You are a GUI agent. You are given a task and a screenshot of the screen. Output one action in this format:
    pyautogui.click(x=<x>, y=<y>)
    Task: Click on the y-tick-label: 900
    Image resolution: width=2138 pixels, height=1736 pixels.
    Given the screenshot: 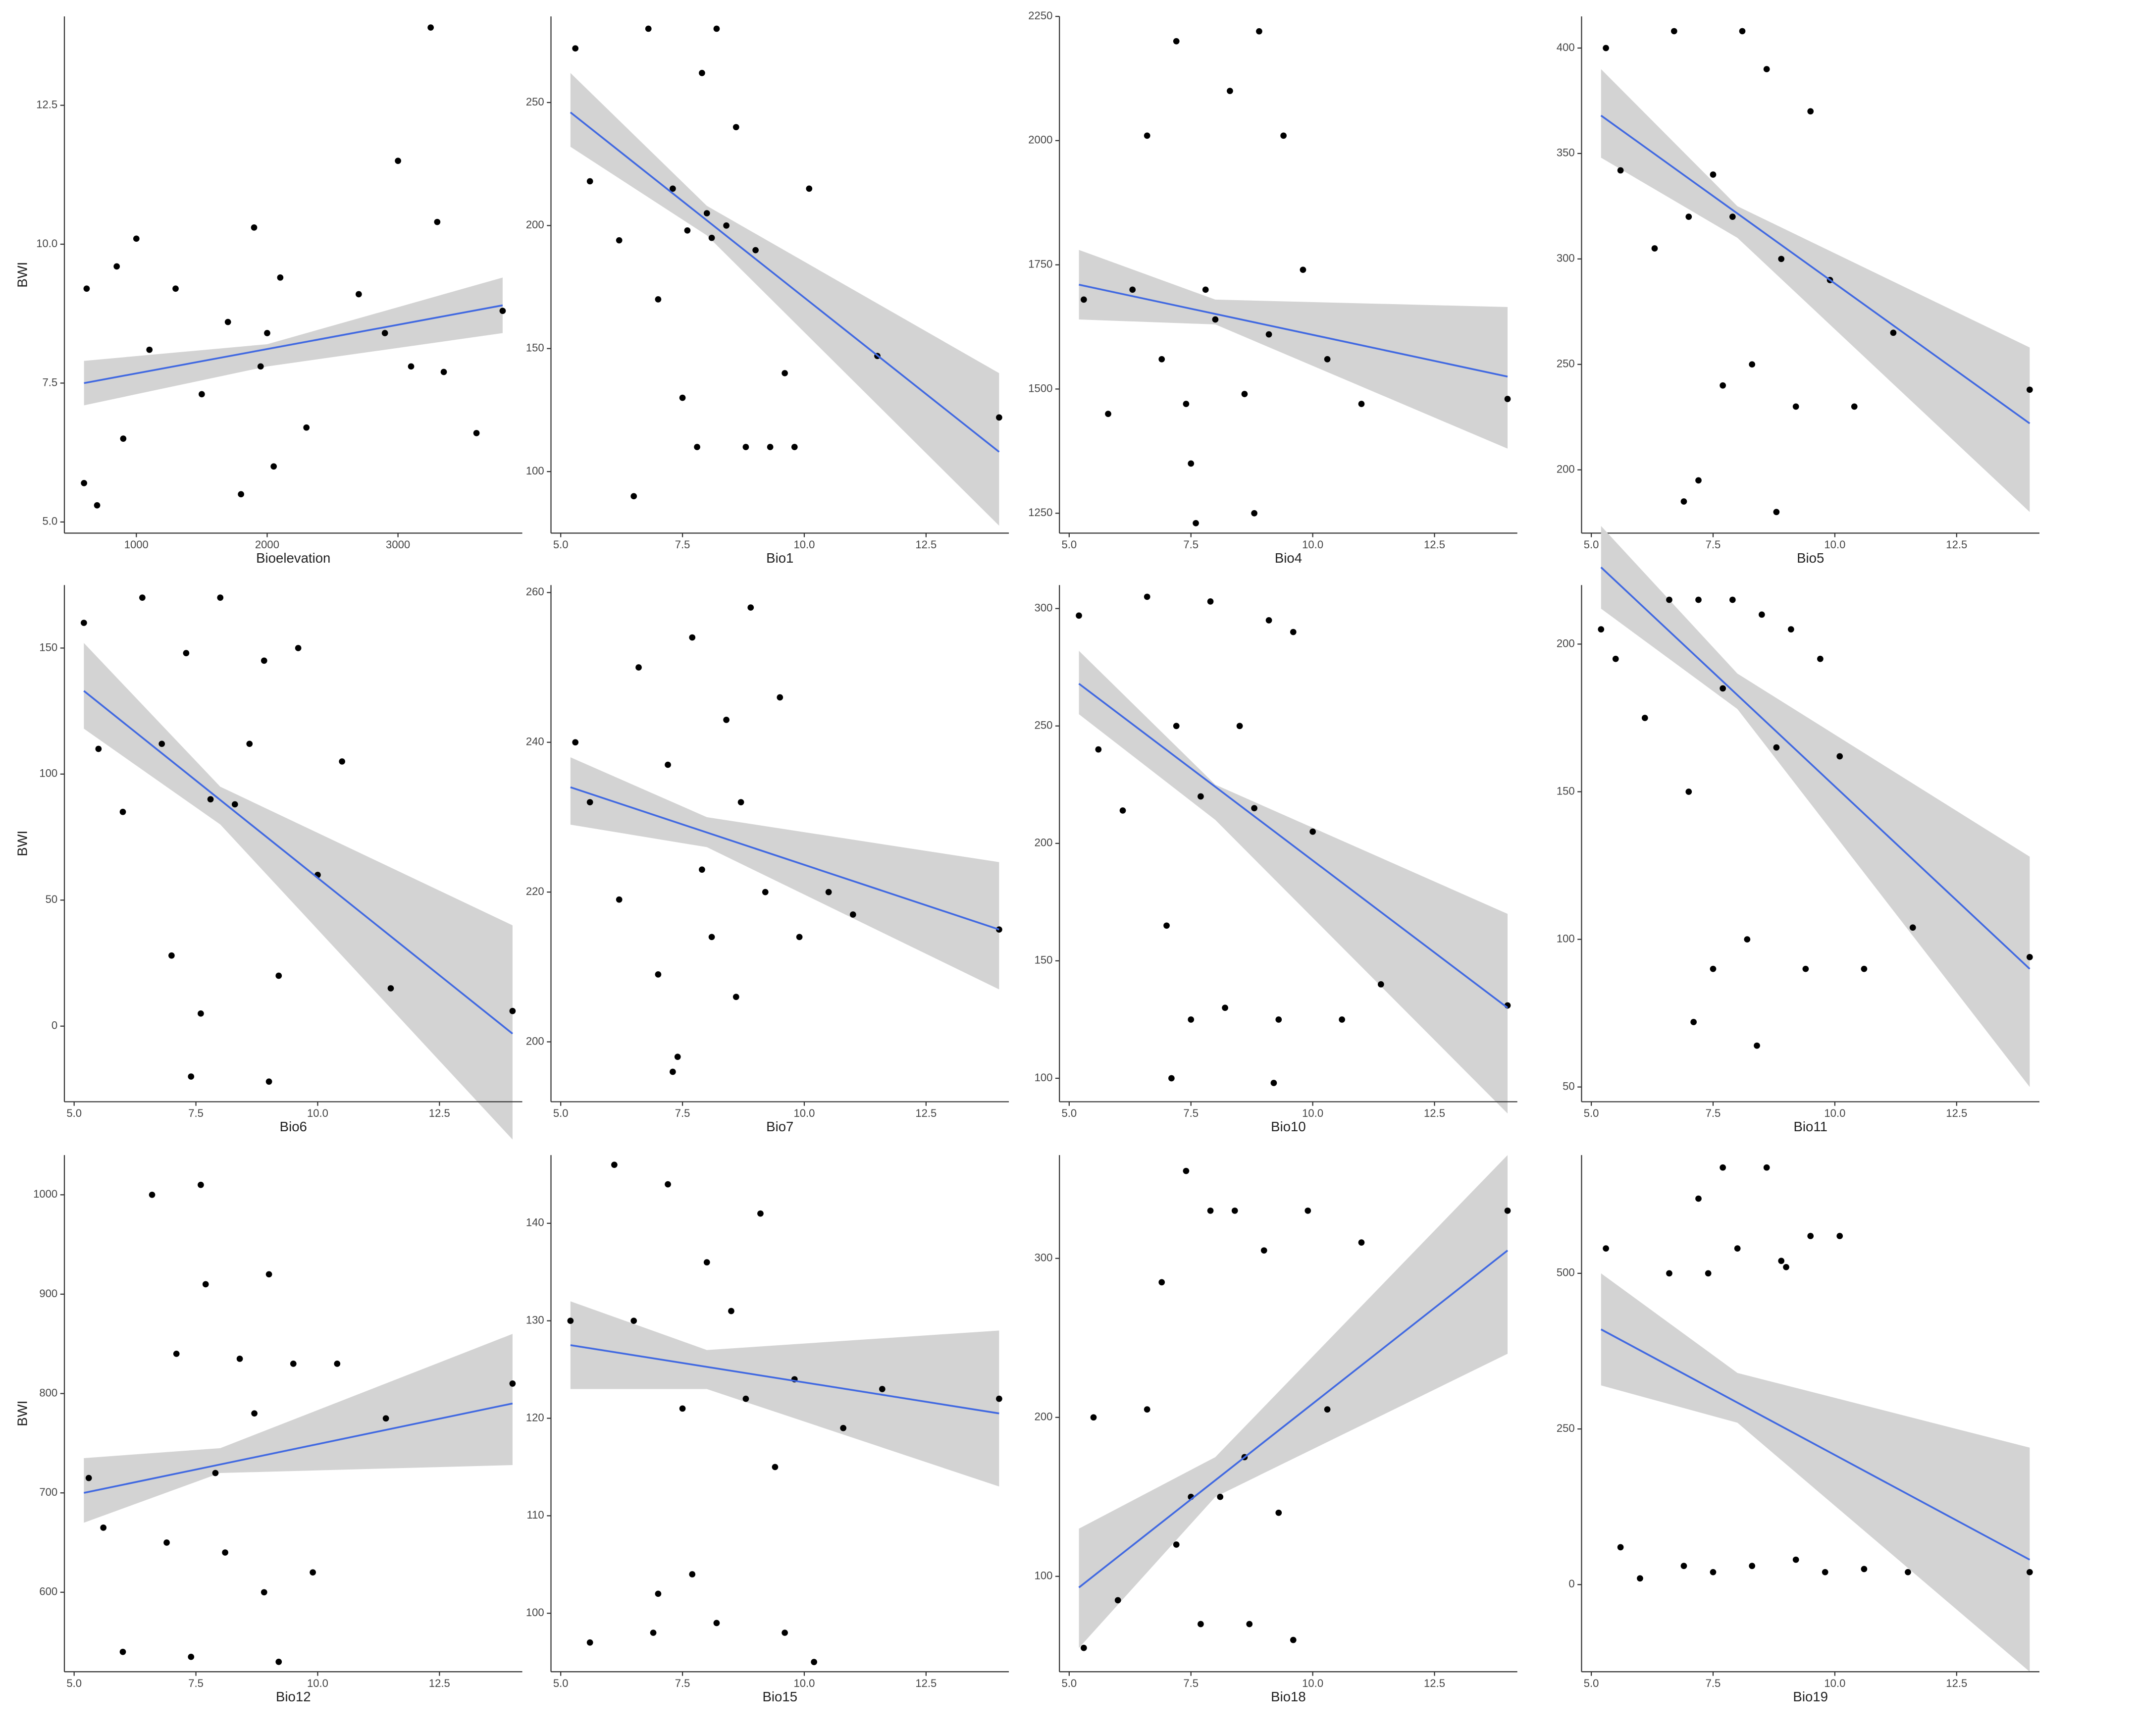 What is the action you would take?
    pyautogui.click(x=48, y=1293)
    